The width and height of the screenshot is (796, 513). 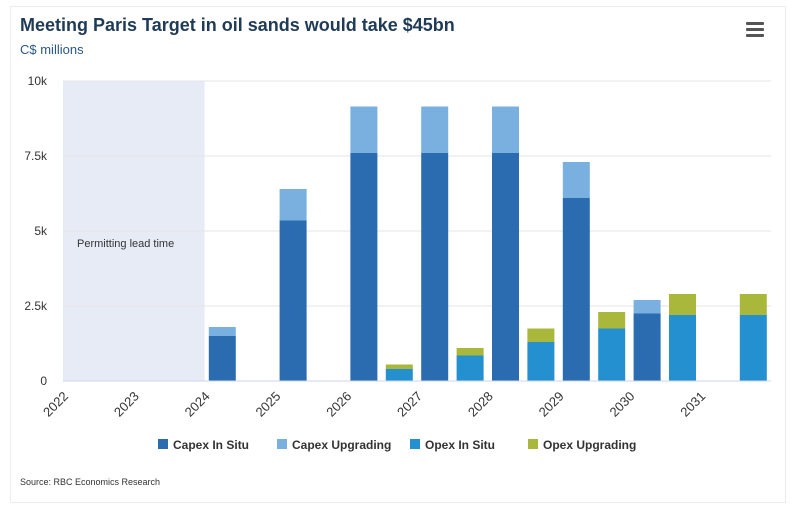 What do you see at coordinates (551, 404) in the screenshot?
I see `x-tick-label: 2029` at bounding box center [551, 404].